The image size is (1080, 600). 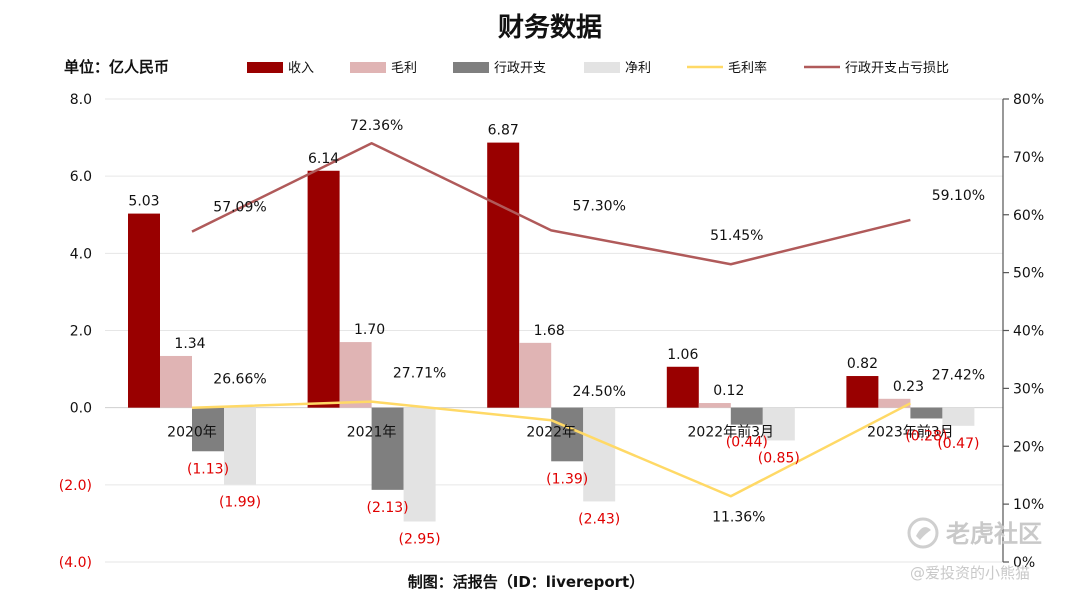 I want to click on bar-value-label: (2.95), so click(x=420, y=539).